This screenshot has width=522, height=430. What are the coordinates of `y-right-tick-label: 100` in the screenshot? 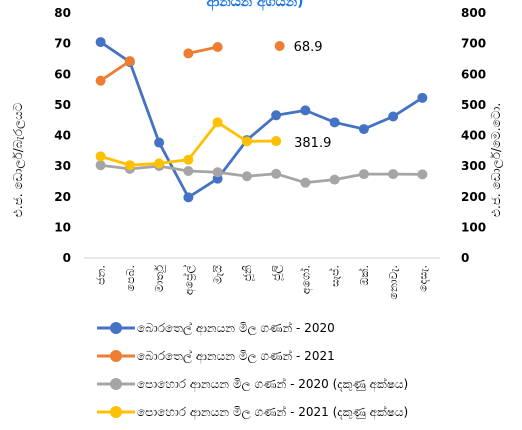 It's located at (473, 227).